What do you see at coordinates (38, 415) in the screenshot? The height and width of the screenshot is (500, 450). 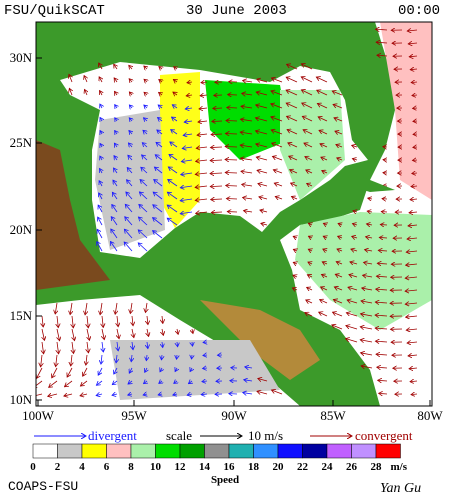 I see `lon-label: 100W` at bounding box center [38, 415].